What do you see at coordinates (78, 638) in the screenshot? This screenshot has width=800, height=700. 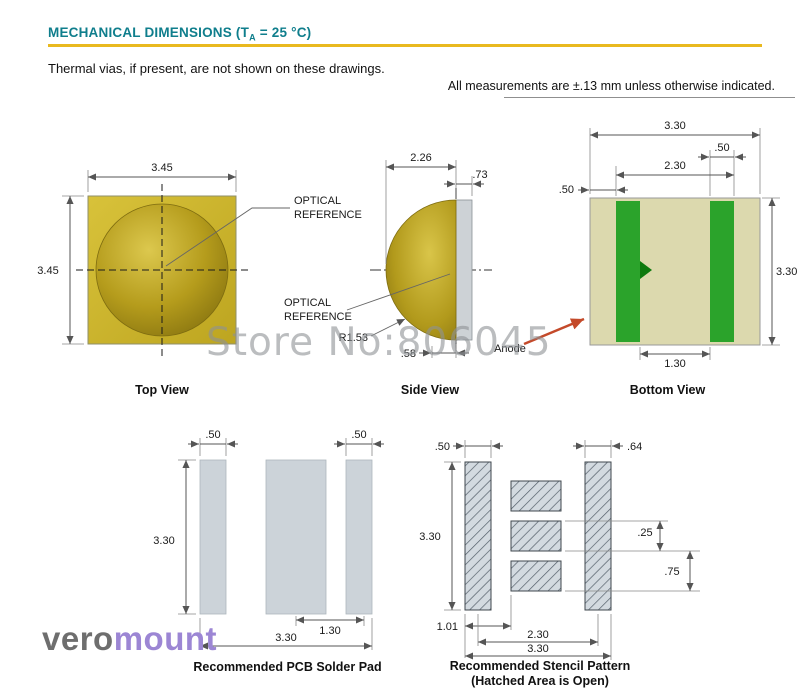 I see `logo-part-vero: vero` at bounding box center [78, 638].